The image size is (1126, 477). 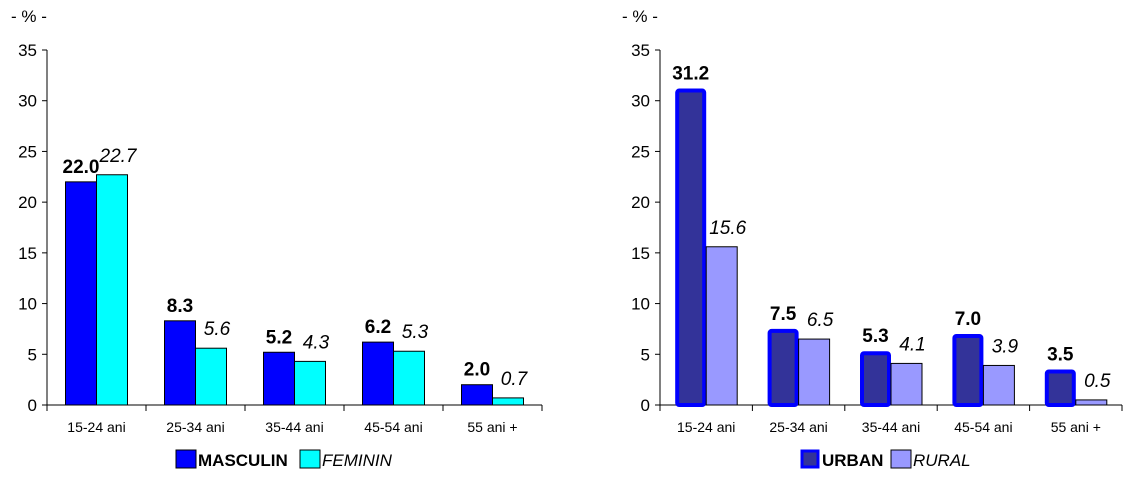 What do you see at coordinates (1060, 355) in the screenshot?
I see `data-label-urban: 3.5` at bounding box center [1060, 355].